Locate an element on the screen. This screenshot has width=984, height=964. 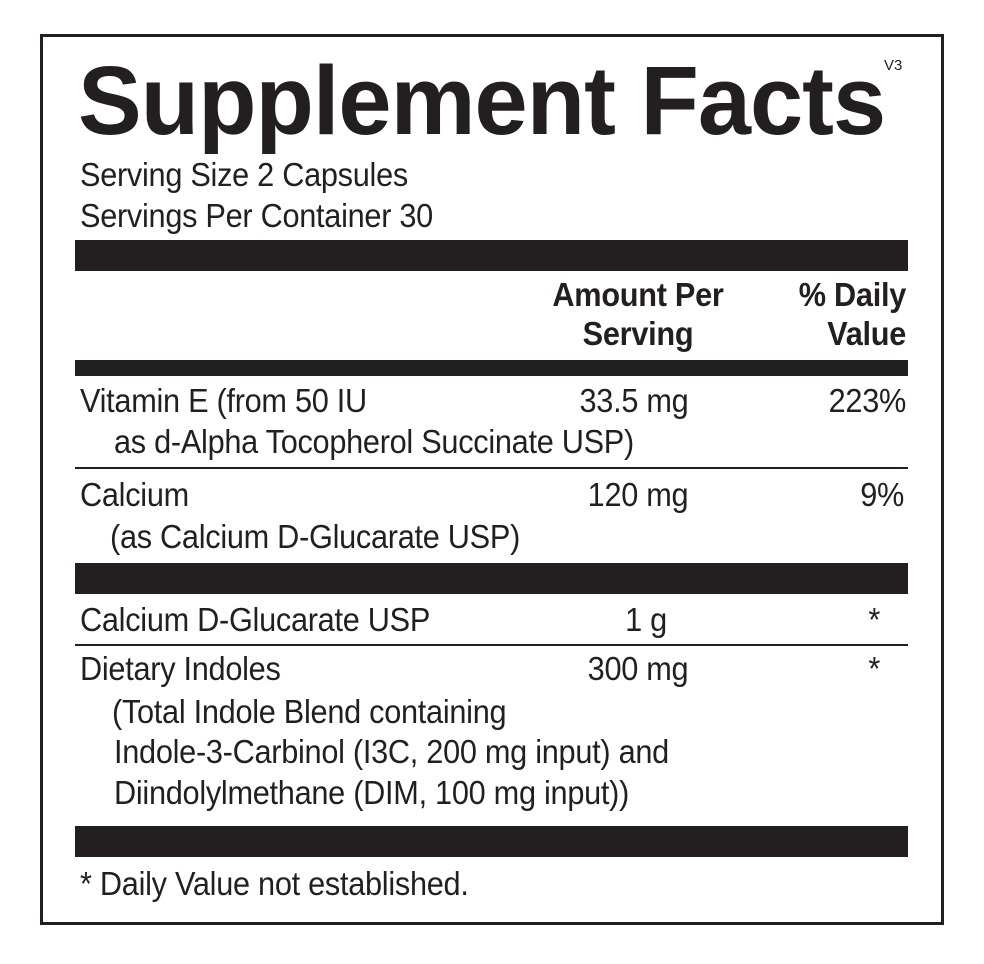
version-tag: V3 is located at coordinates (893, 65).